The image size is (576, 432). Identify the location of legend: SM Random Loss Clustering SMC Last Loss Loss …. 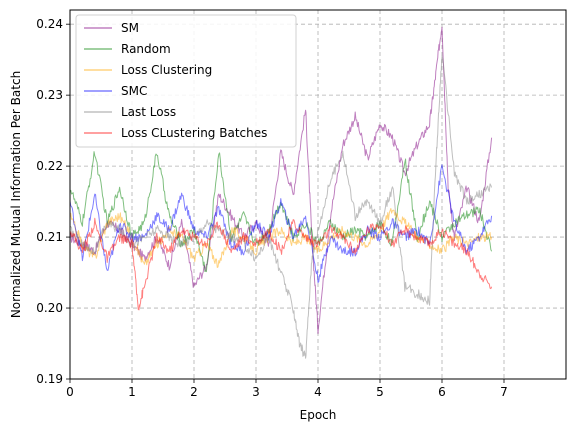
(186, 81).